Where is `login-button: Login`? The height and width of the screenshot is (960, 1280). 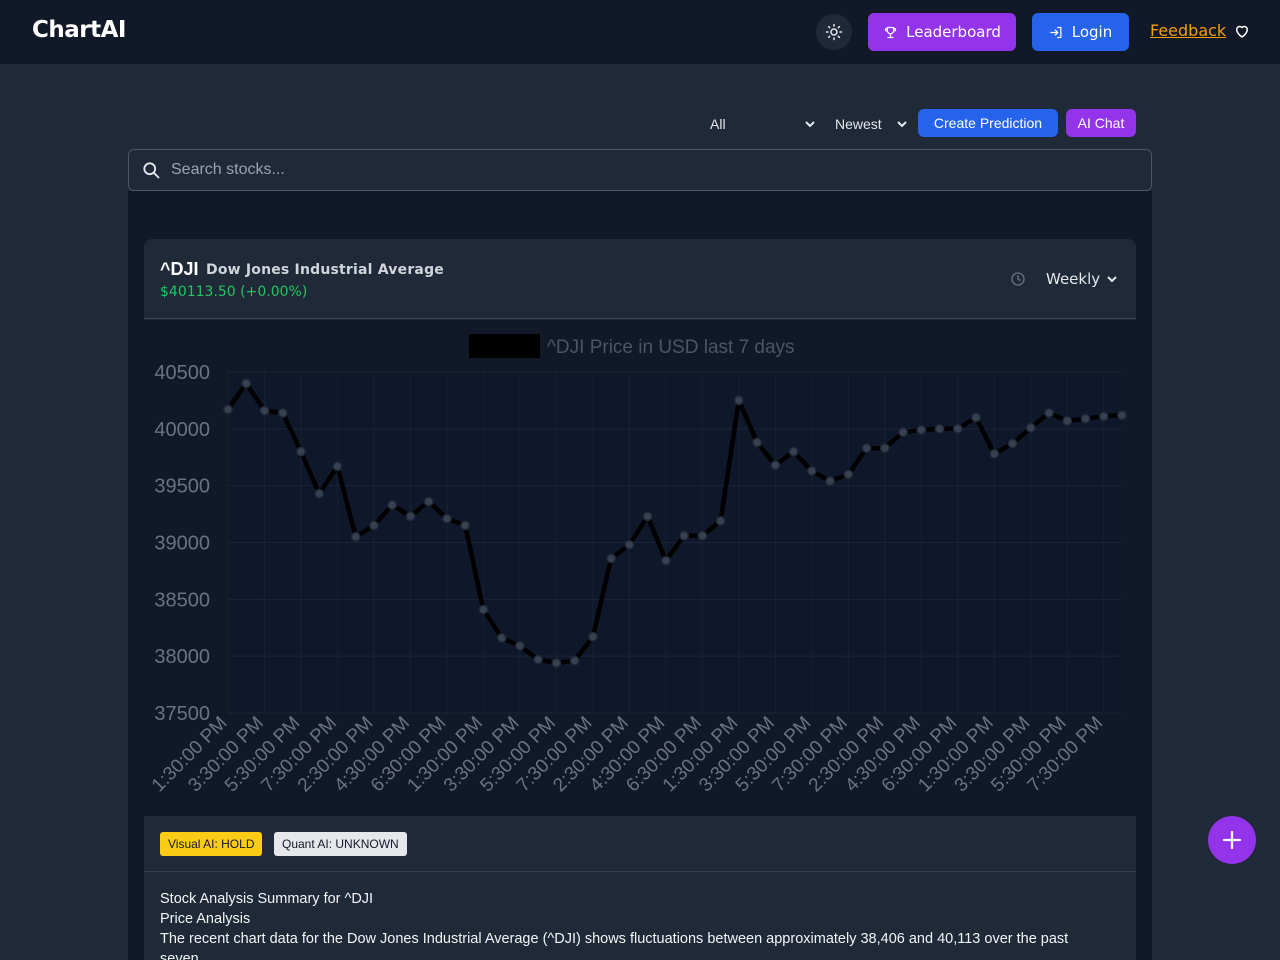
login-button: Login is located at coordinates (1080, 32).